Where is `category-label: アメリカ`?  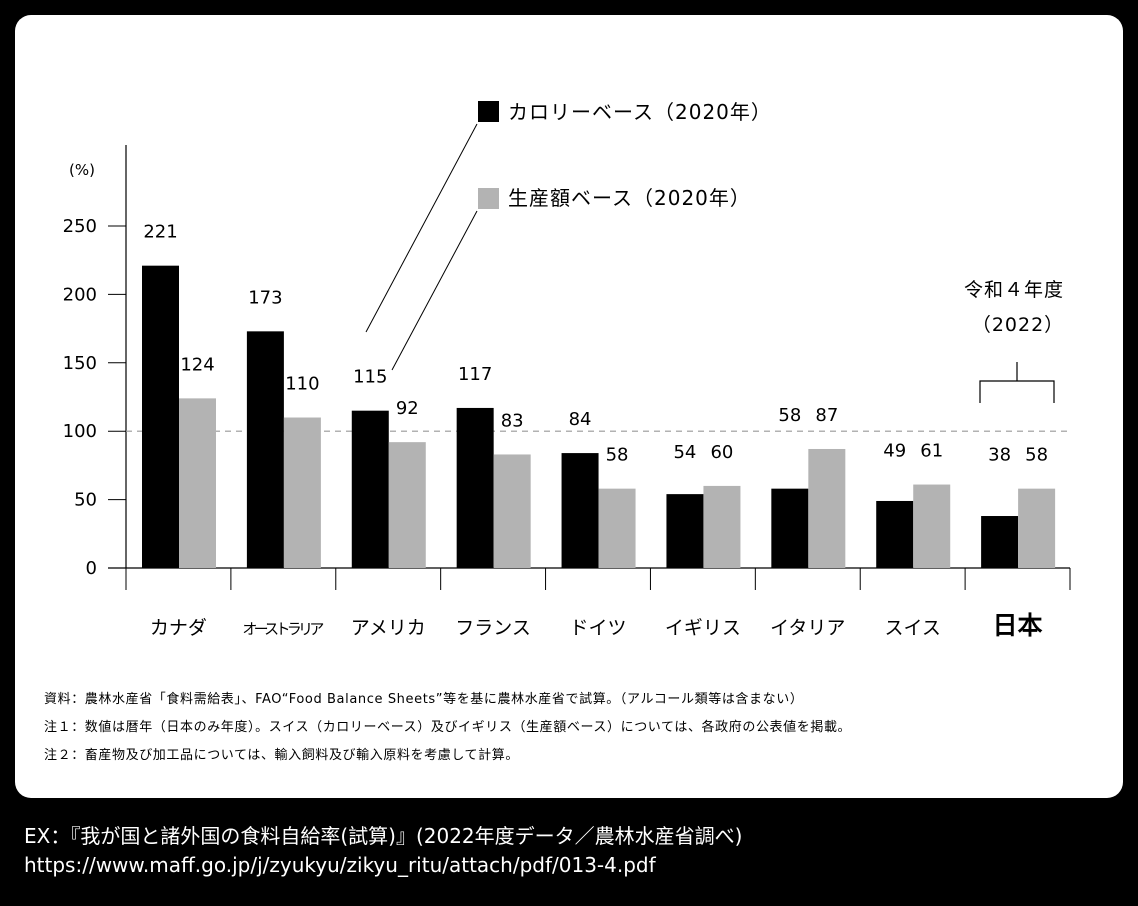 category-label: アメリカ is located at coordinates (388, 628).